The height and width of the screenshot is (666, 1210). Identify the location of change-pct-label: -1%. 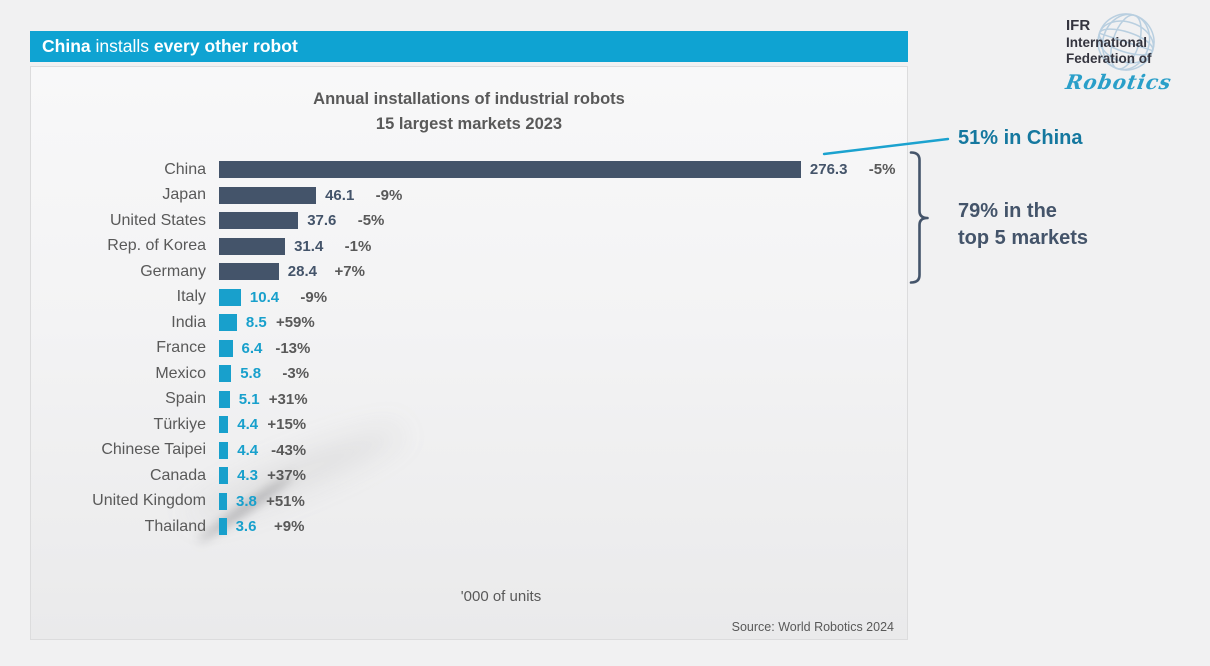
(358, 246).